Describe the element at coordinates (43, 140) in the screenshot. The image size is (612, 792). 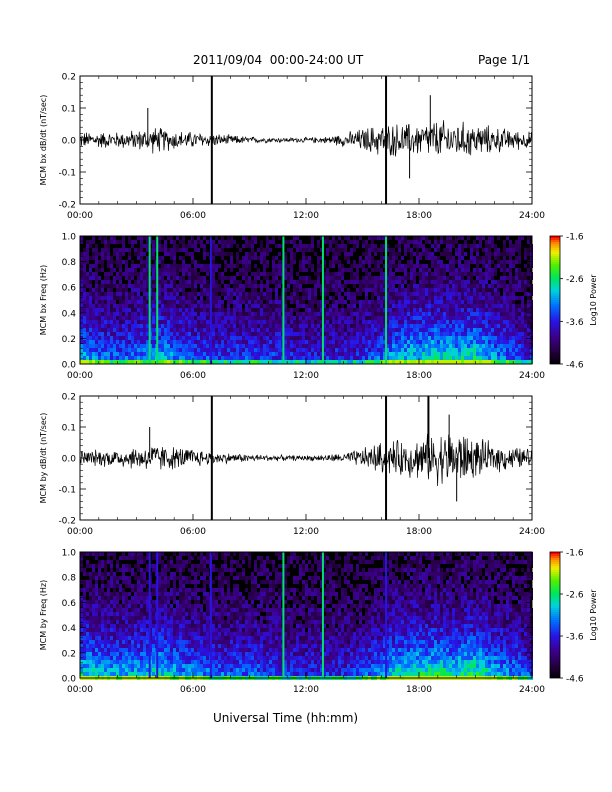
I see `y-axis-title: MCM bx dB/dt (nT/sec)` at that location.